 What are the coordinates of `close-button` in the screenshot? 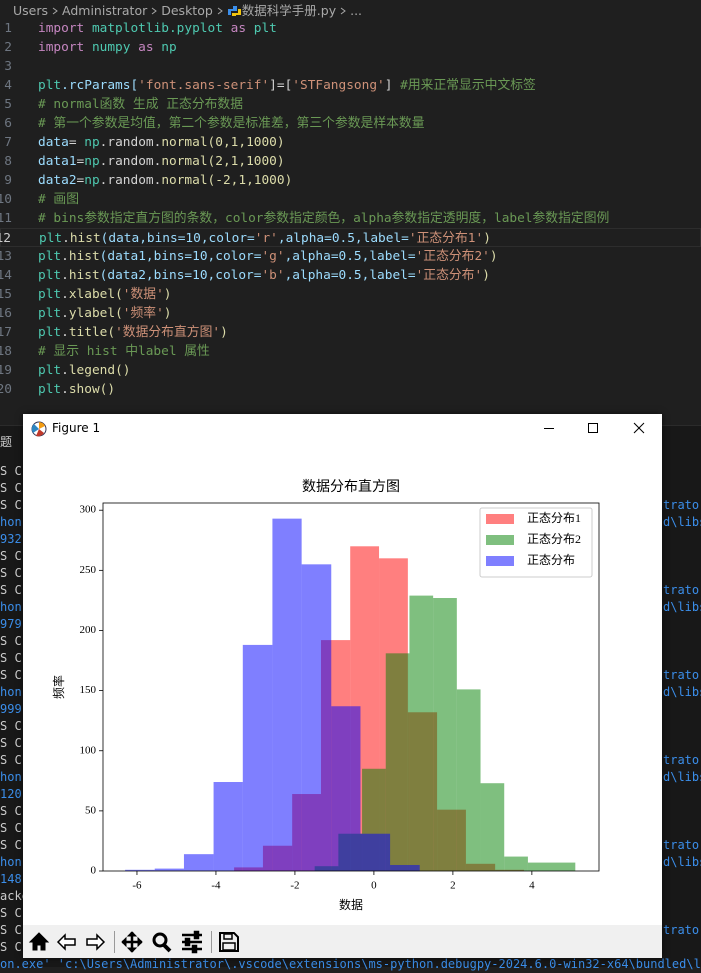 It's located at (639, 428).